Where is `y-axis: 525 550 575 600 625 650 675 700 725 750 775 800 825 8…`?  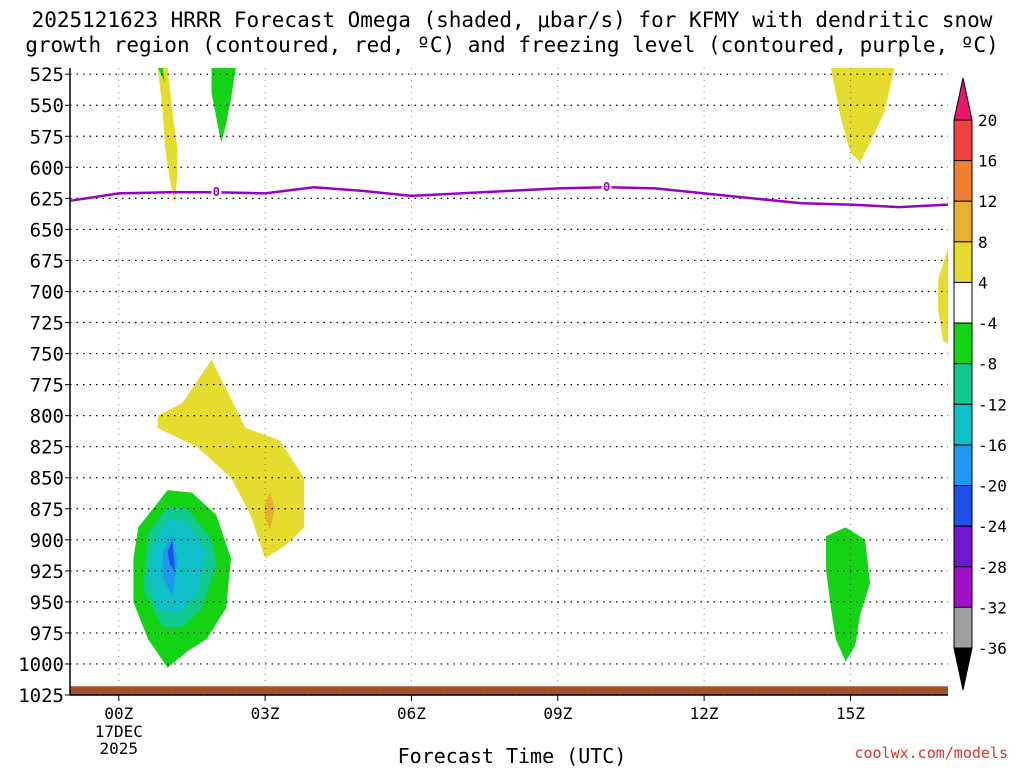
y-axis: 525 550 575 600 625 650 675 700 725 750 775 800 825 8… is located at coordinates (44, 385).